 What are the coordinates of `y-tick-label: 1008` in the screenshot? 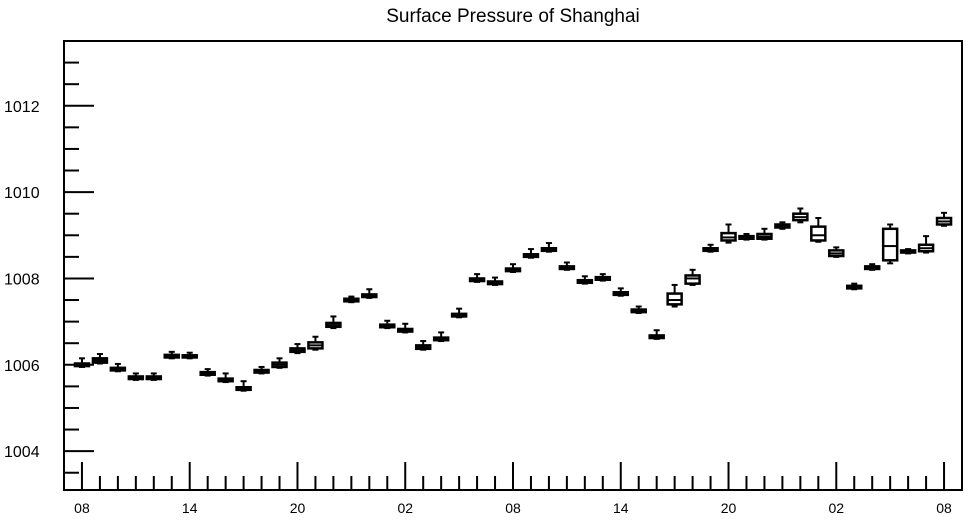 It's located at (22, 279).